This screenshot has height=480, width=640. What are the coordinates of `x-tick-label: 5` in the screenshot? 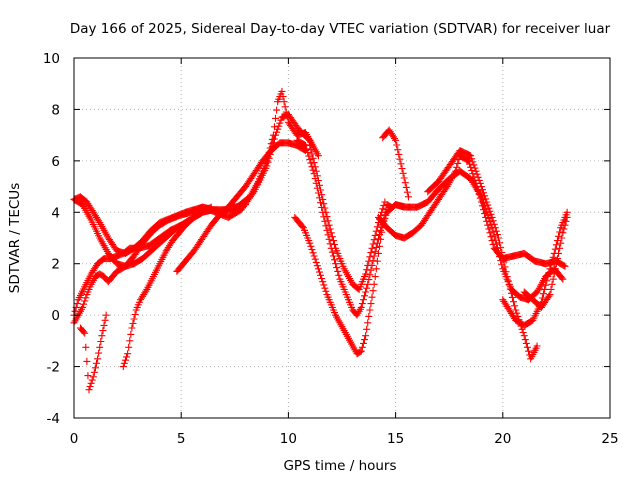 It's located at (181, 439).